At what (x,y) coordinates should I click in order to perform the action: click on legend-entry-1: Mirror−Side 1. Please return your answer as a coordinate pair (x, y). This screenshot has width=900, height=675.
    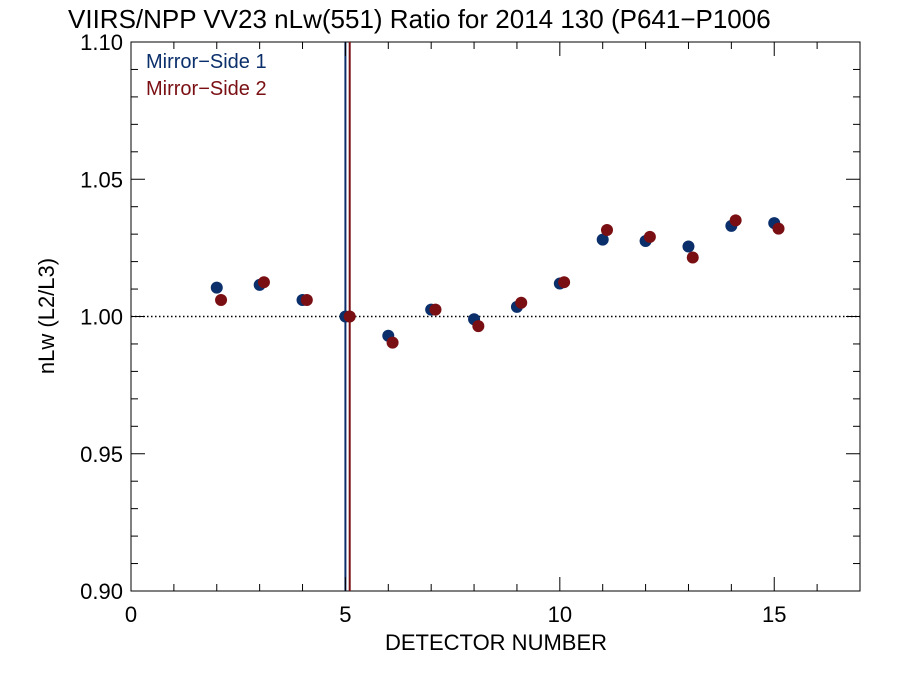
    Looking at the image, I should click on (206, 62).